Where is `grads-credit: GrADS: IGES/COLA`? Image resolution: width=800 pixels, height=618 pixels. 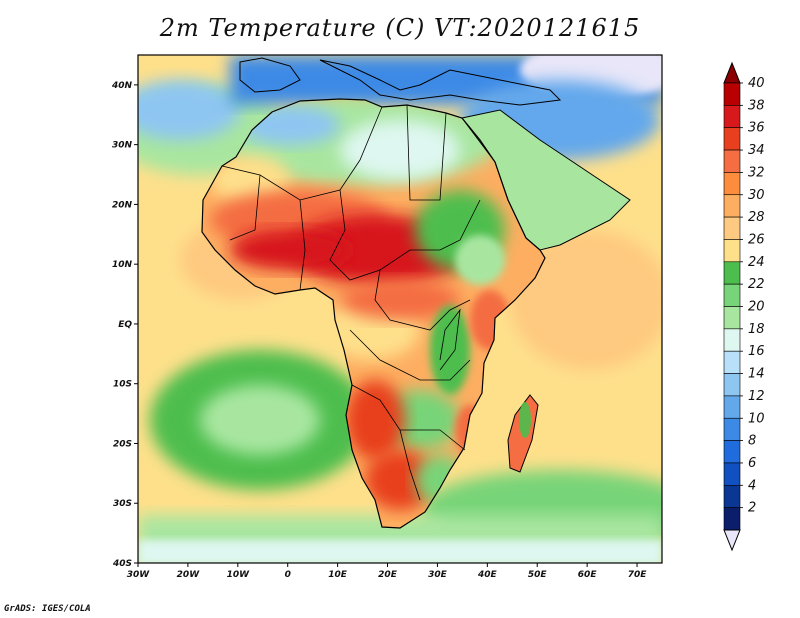 grads-credit: GrADS: IGES/COLA is located at coordinates (47, 609).